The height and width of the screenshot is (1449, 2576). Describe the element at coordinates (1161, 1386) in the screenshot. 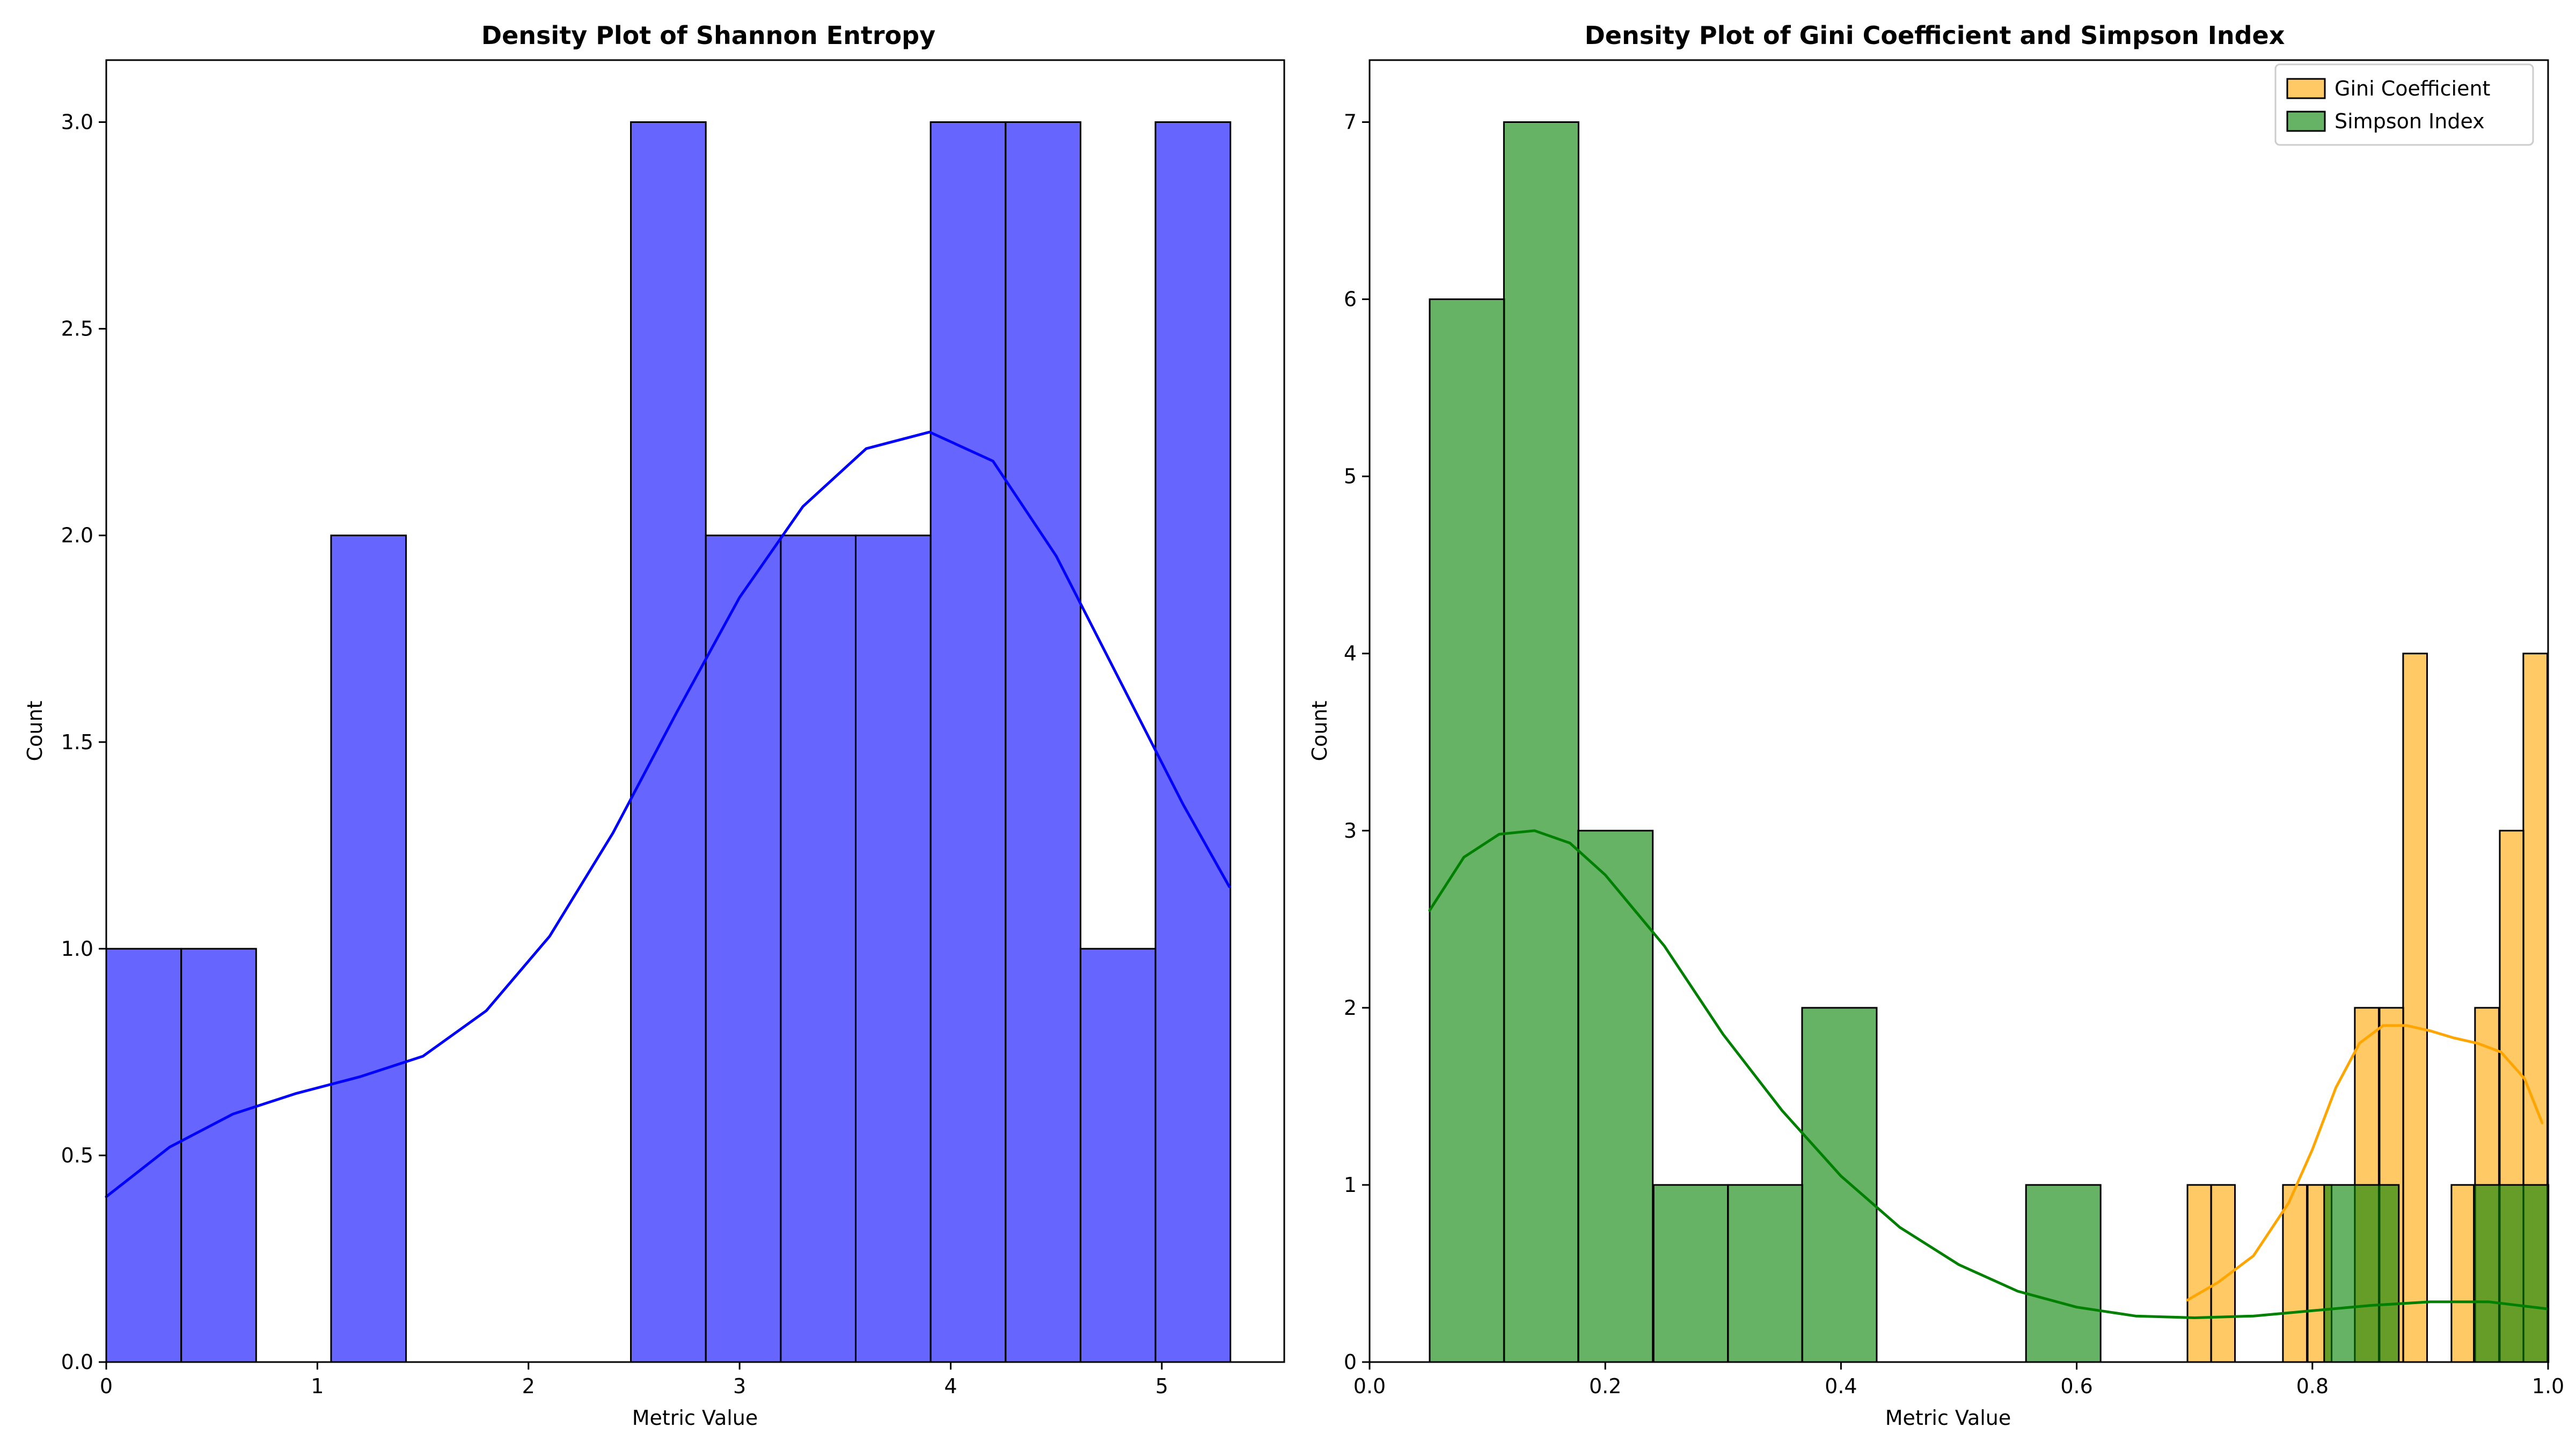

I see `x-tick-label: 5` at that location.